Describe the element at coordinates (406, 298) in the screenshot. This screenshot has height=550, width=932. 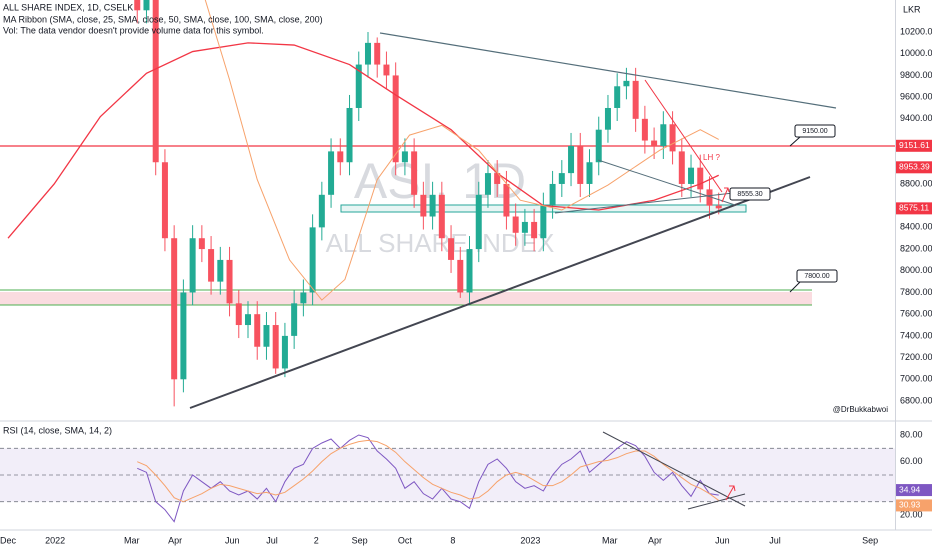
I see `zone` at that location.